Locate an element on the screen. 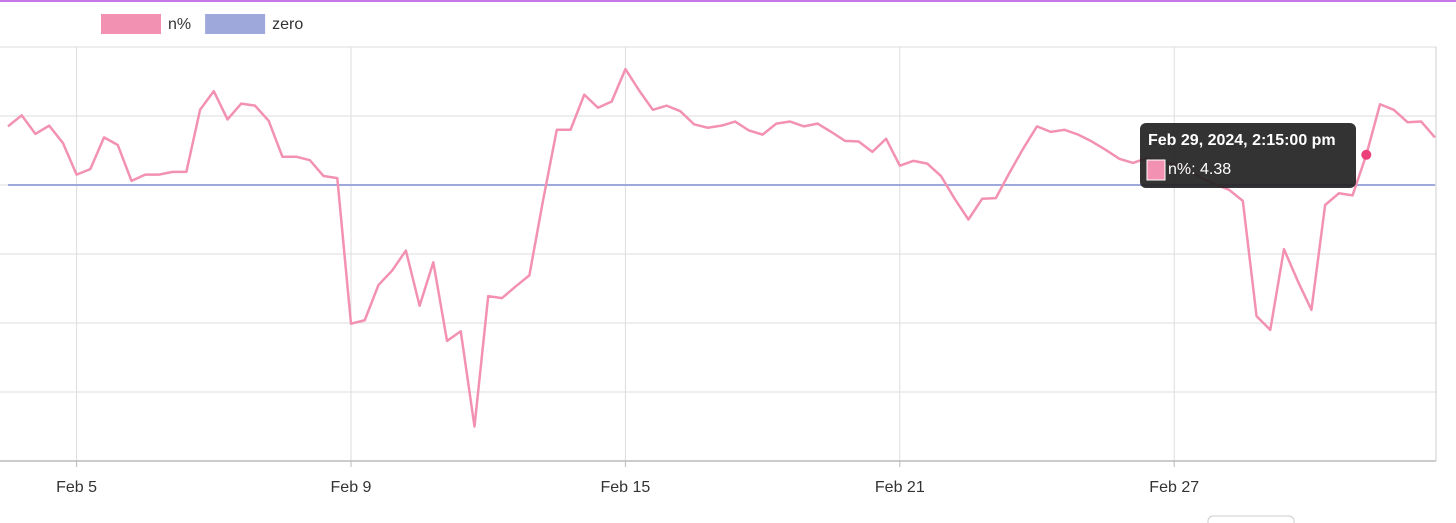 This screenshot has height=523, width=1456. x-tick-label: Feb 9 is located at coordinates (351, 487).